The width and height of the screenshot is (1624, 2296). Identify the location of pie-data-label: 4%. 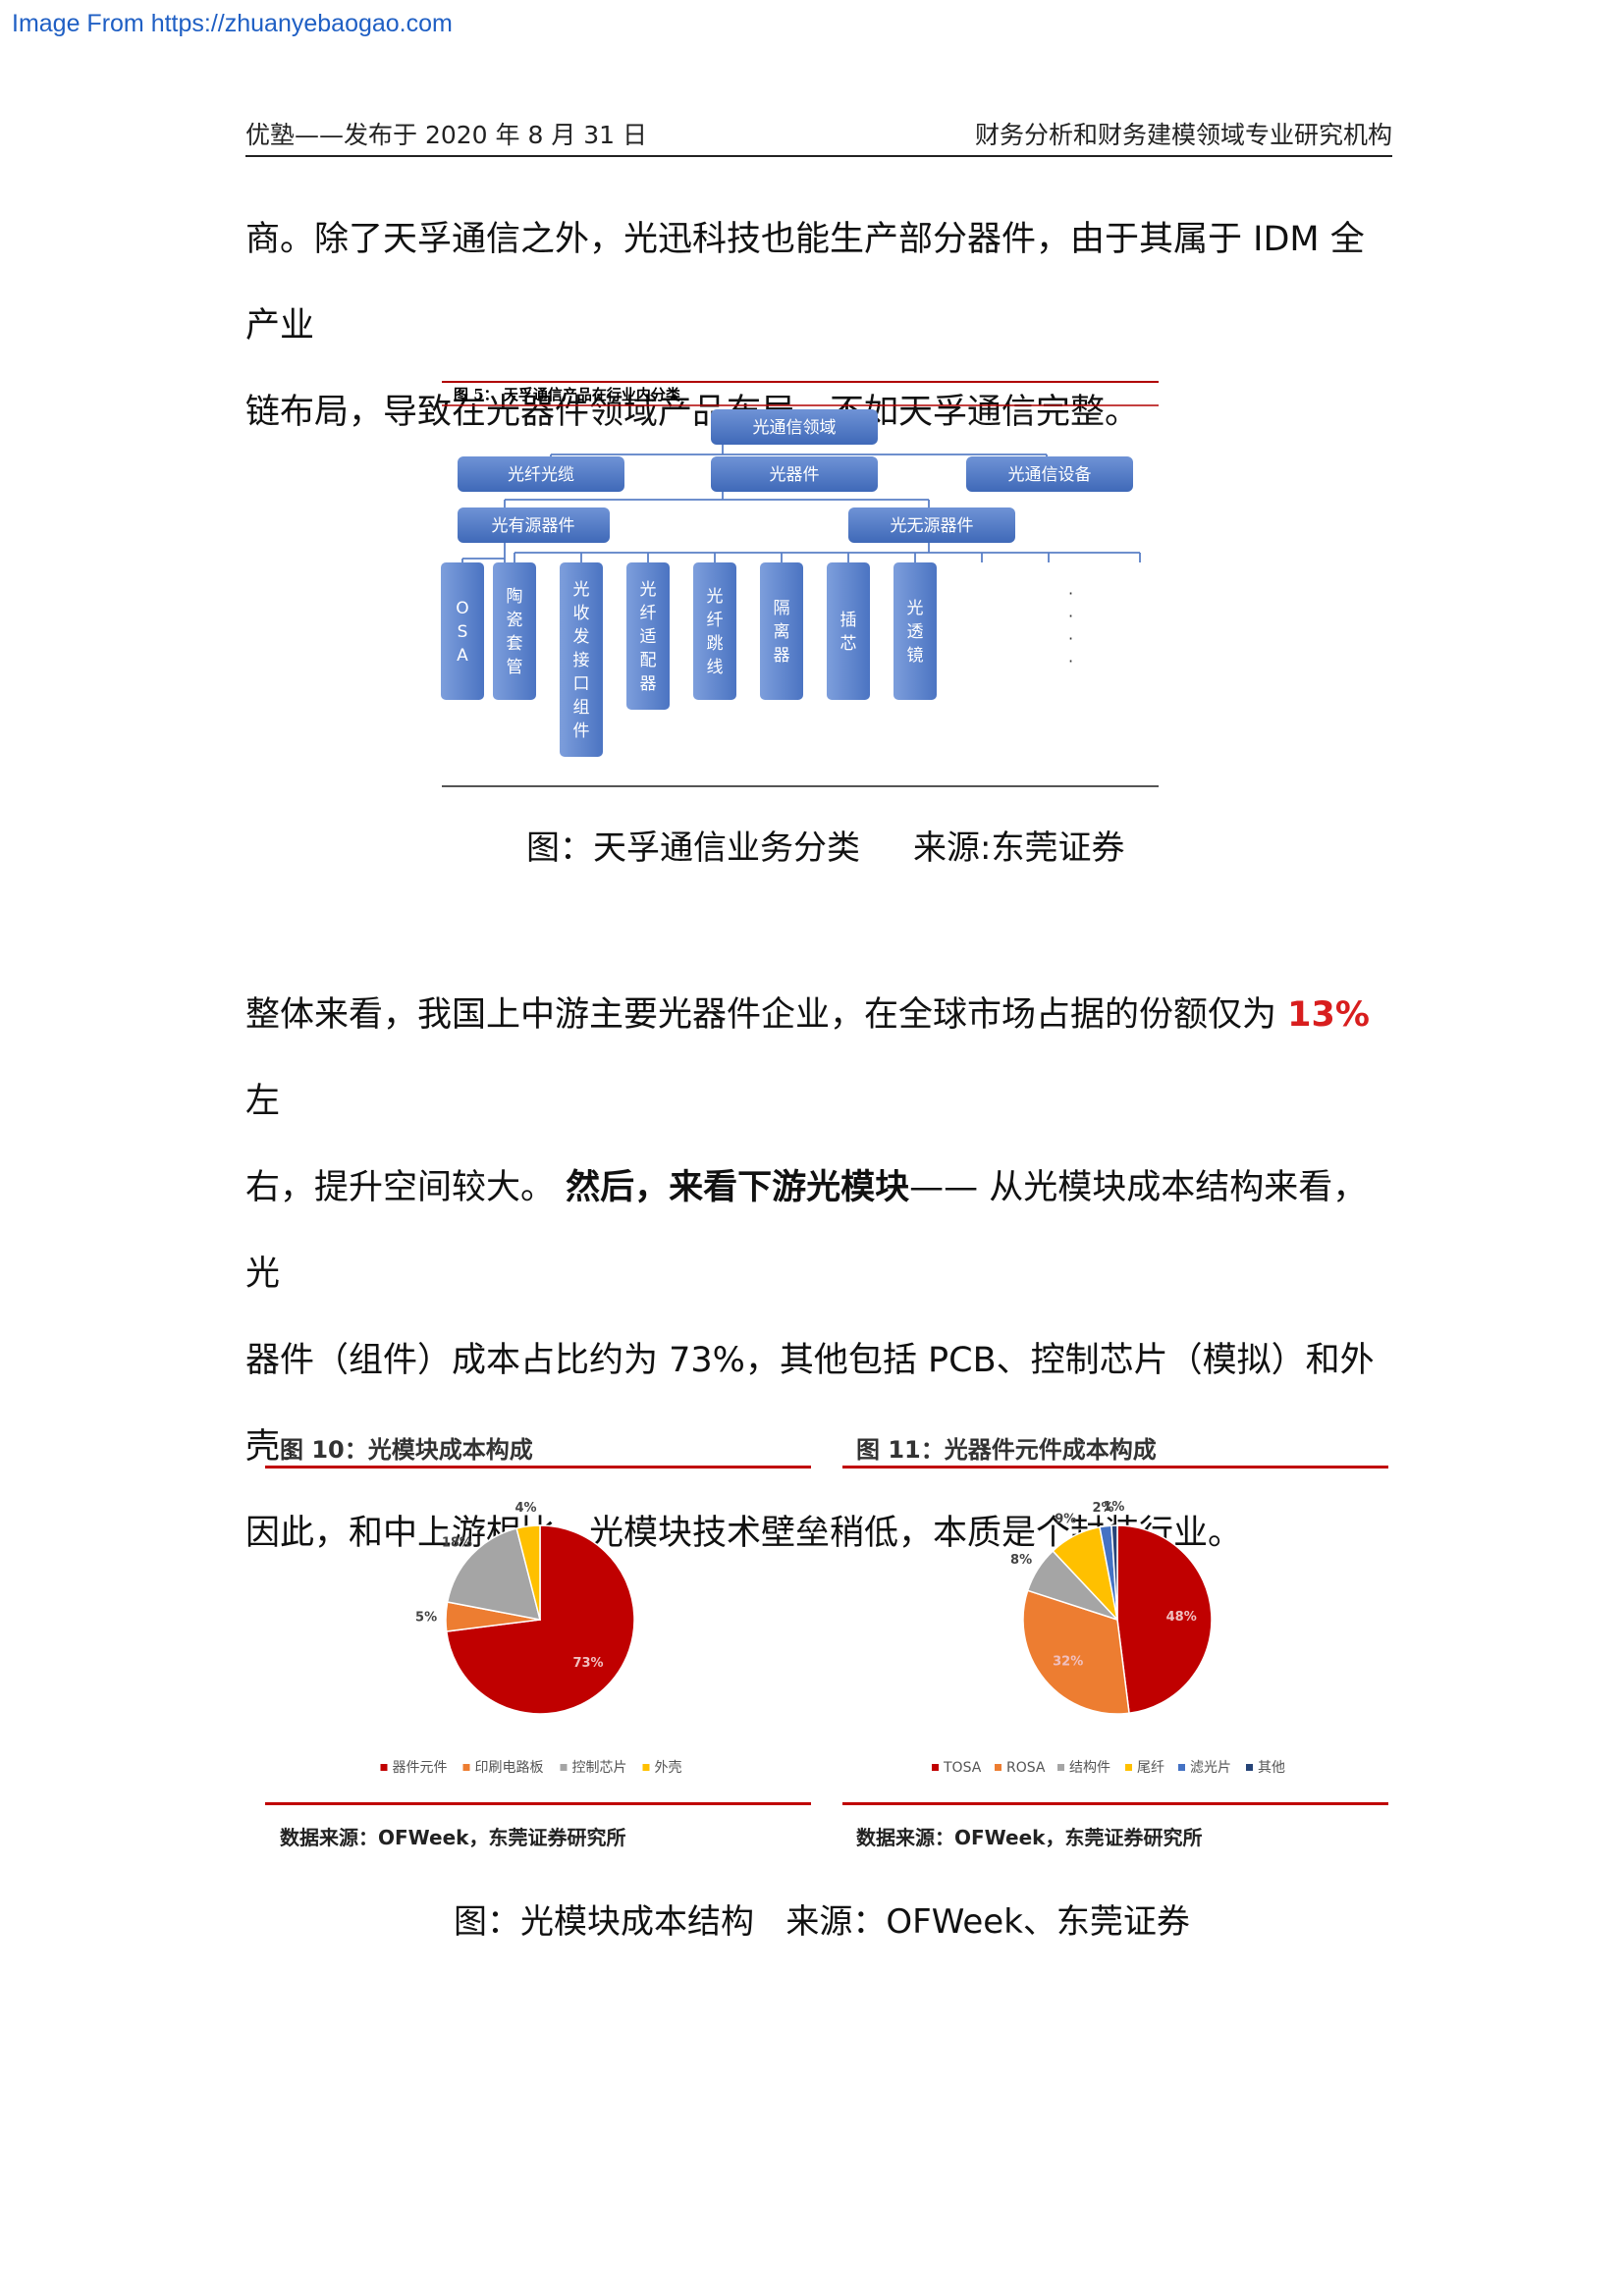
(525, 1508).